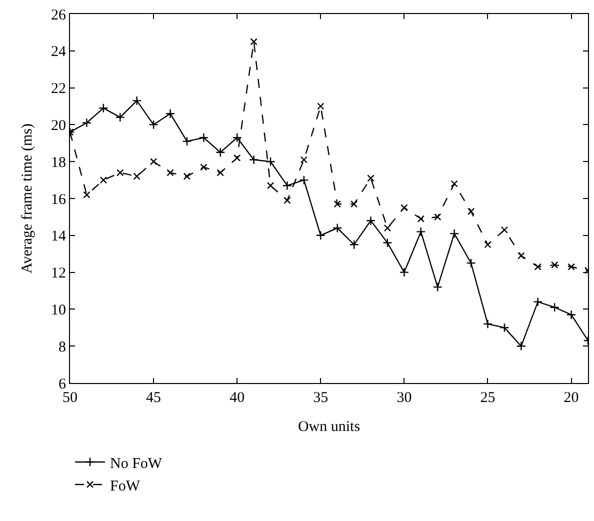 This screenshot has width=594, height=521. I want to click on x-tick-label: 45, so click(154, 398).